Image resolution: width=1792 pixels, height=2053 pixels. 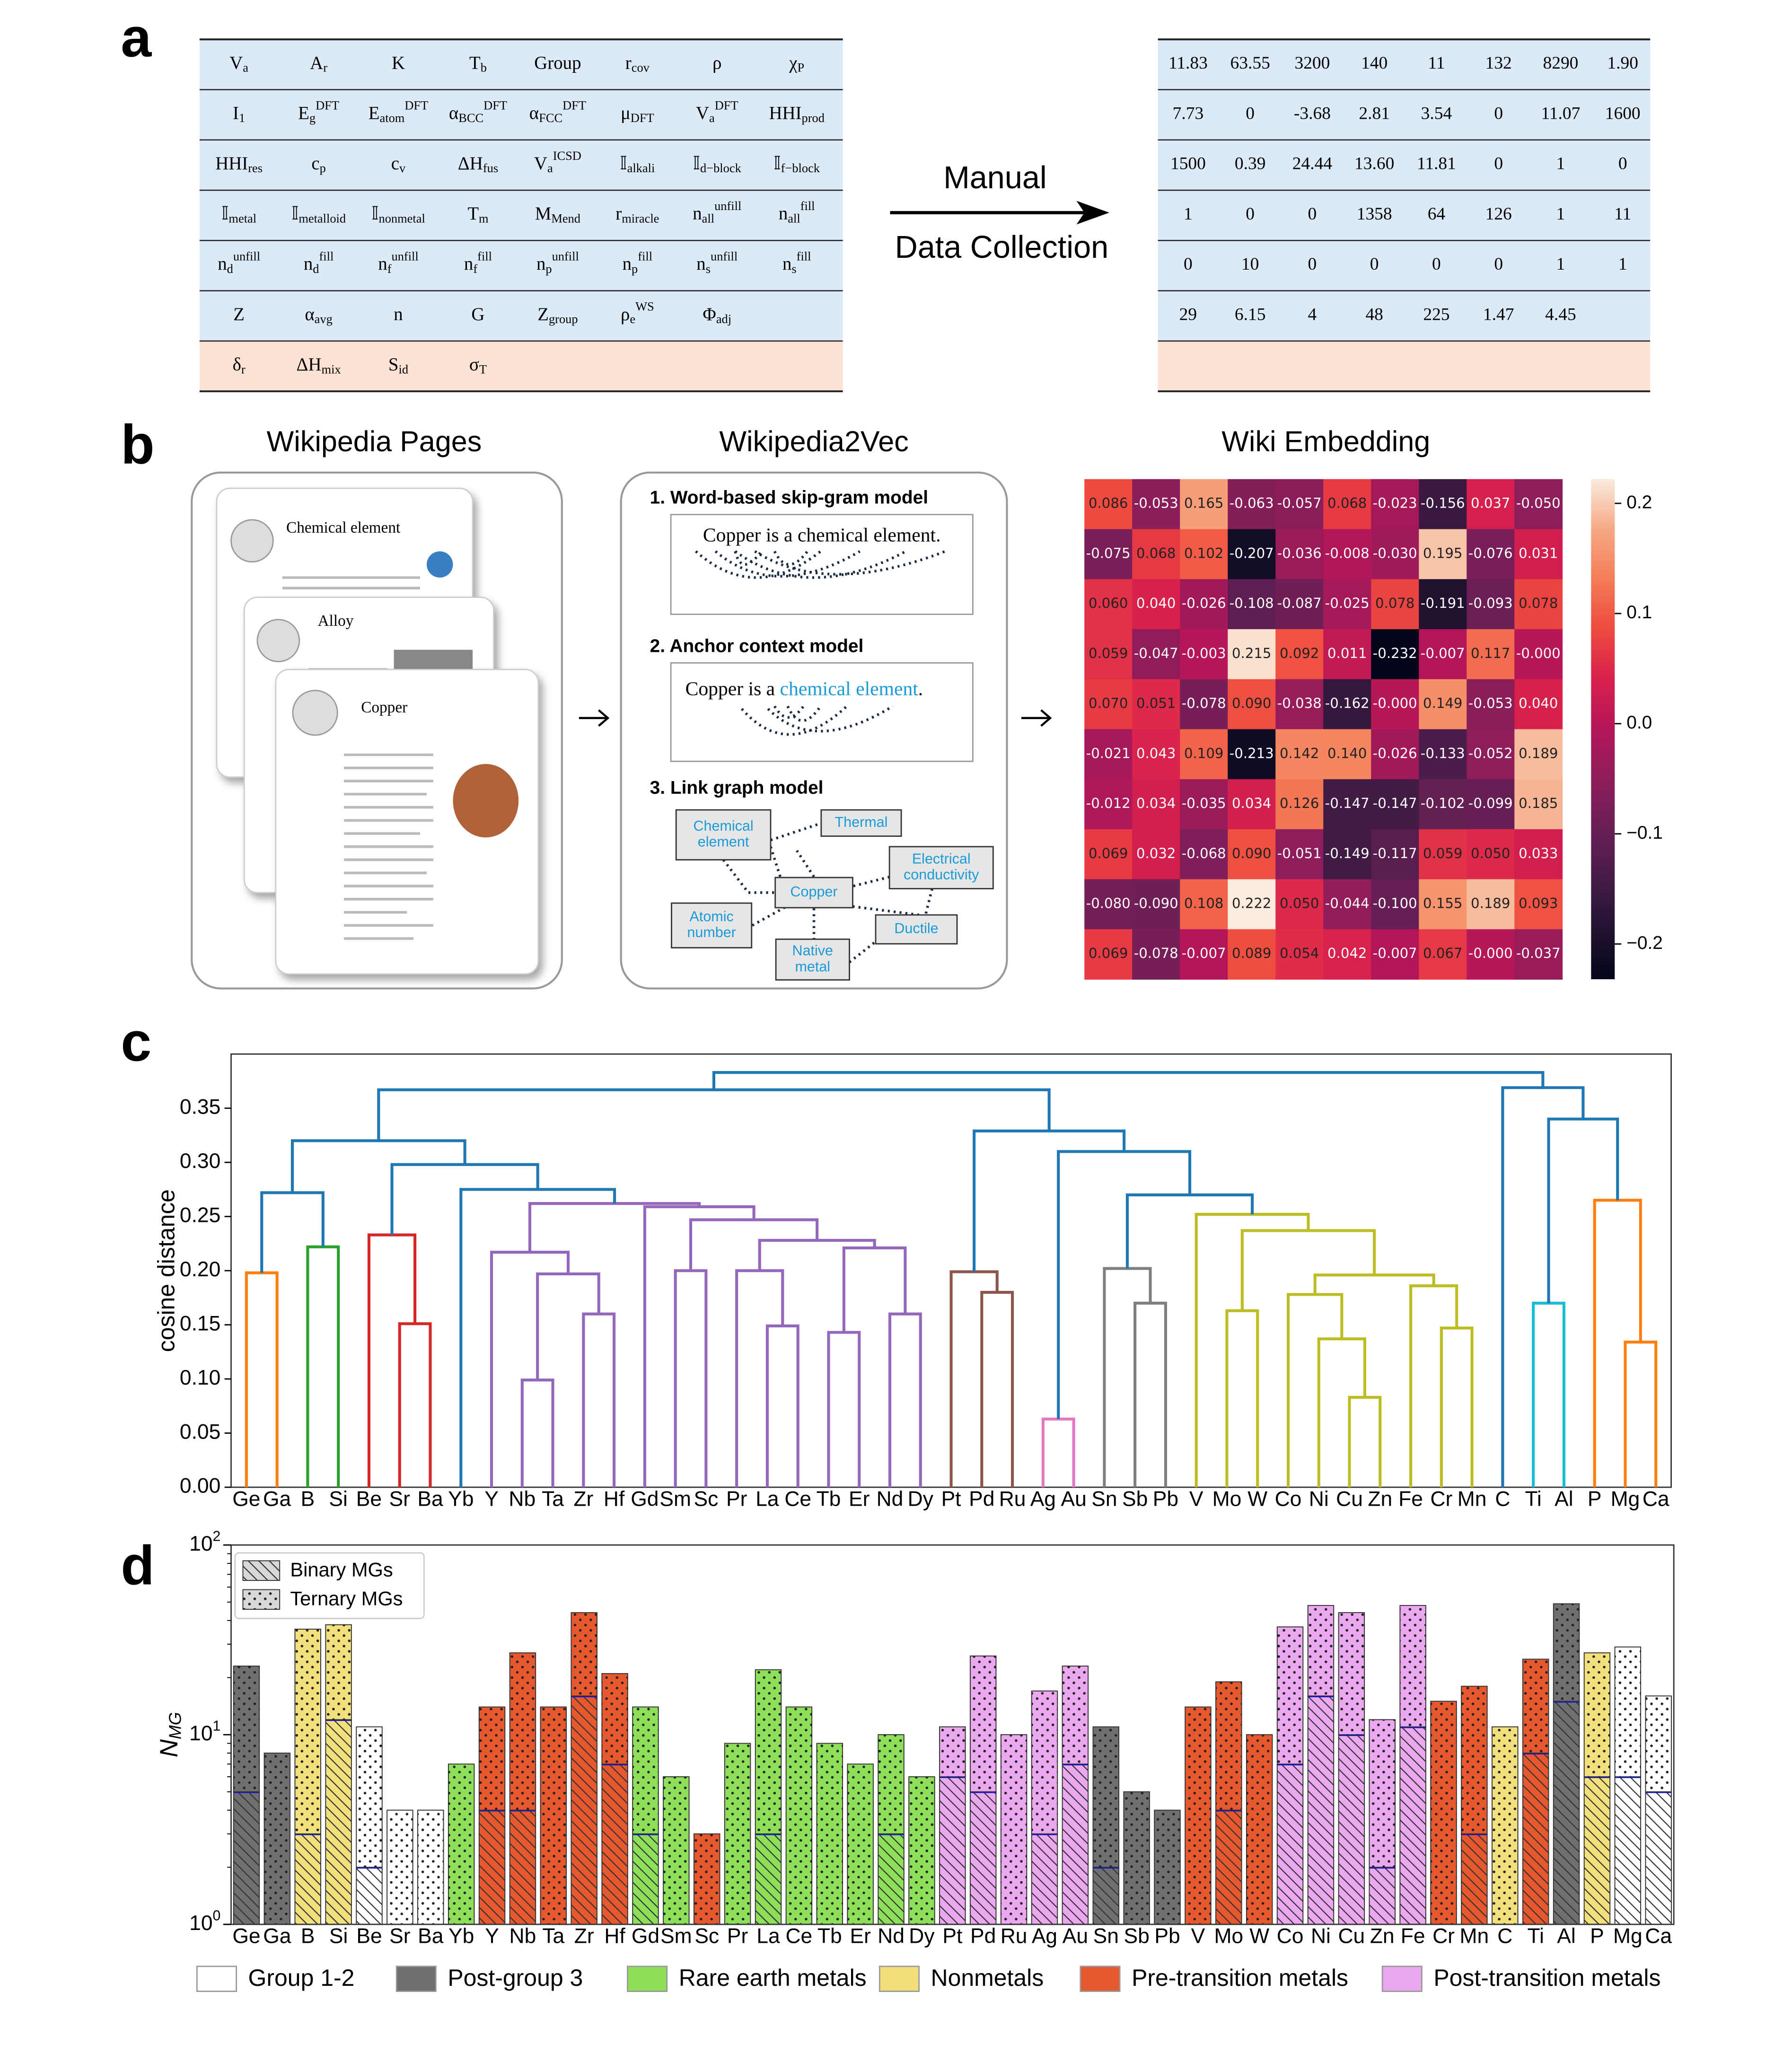 I want to click on node-label: Chemical element, so click(x=723, y=834).